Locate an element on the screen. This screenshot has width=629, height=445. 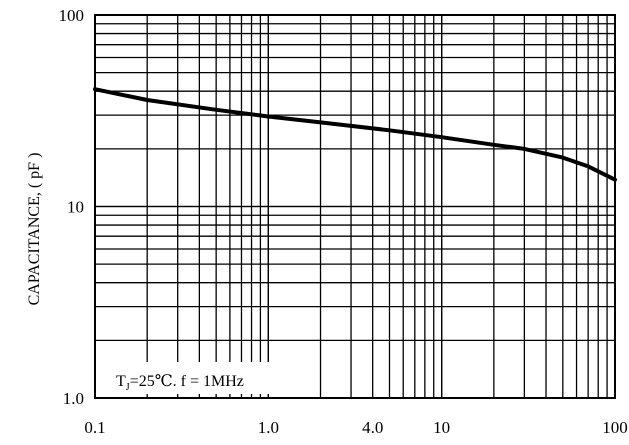
y-tick-labels: 1.0 10 100 is located at coordinates (72, 207).